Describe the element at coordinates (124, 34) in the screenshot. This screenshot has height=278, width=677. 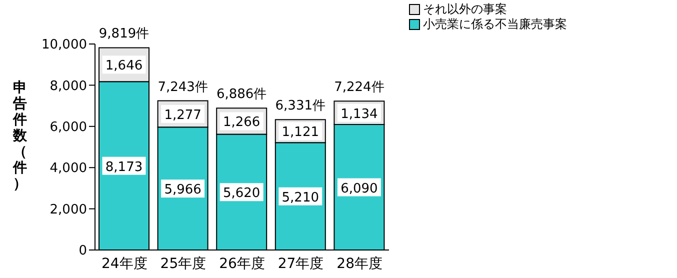
I see `total-label: 9,819件` at that location.